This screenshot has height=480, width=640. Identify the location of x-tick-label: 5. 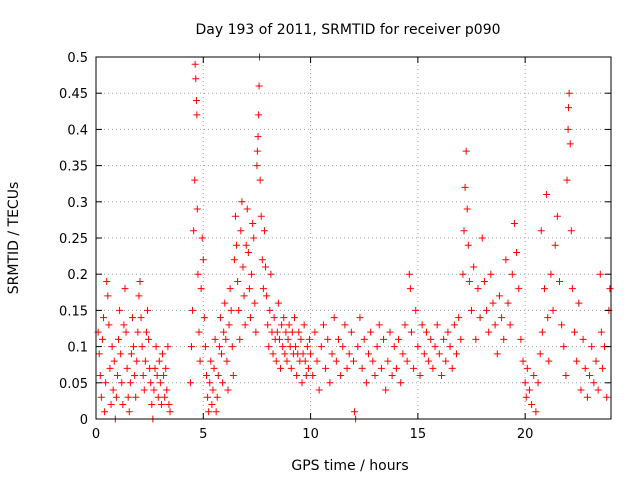
(203, 434).